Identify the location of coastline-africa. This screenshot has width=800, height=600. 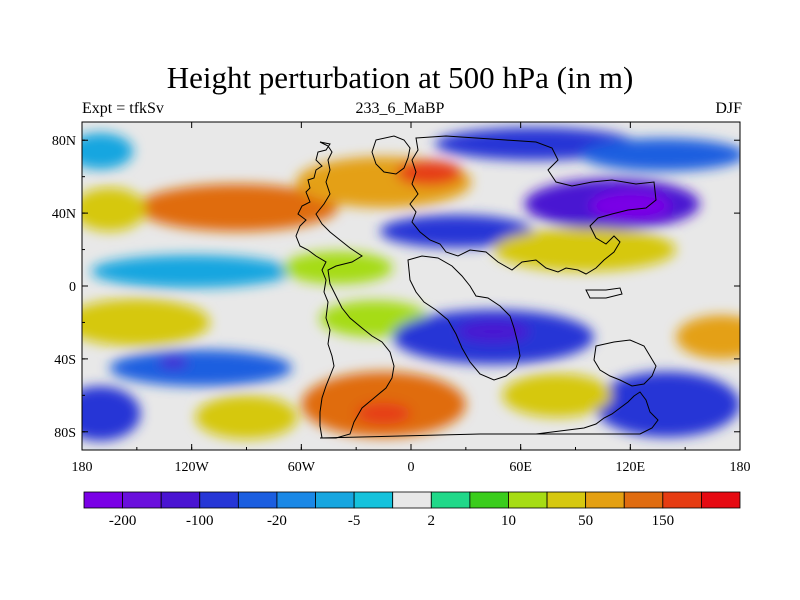
(464, 318).